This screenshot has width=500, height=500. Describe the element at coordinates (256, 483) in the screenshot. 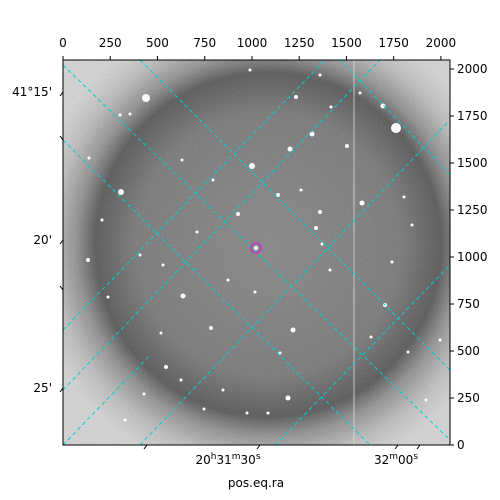

I see `x-axis-title: pos.eq.ra` at that location.